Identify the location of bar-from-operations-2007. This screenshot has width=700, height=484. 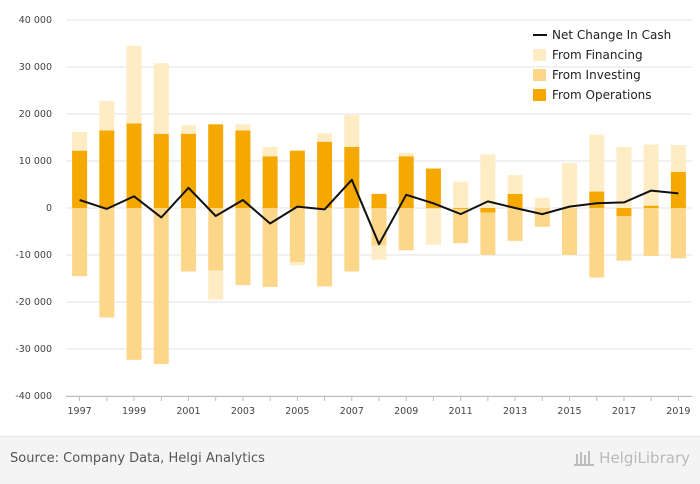
(352, 177).